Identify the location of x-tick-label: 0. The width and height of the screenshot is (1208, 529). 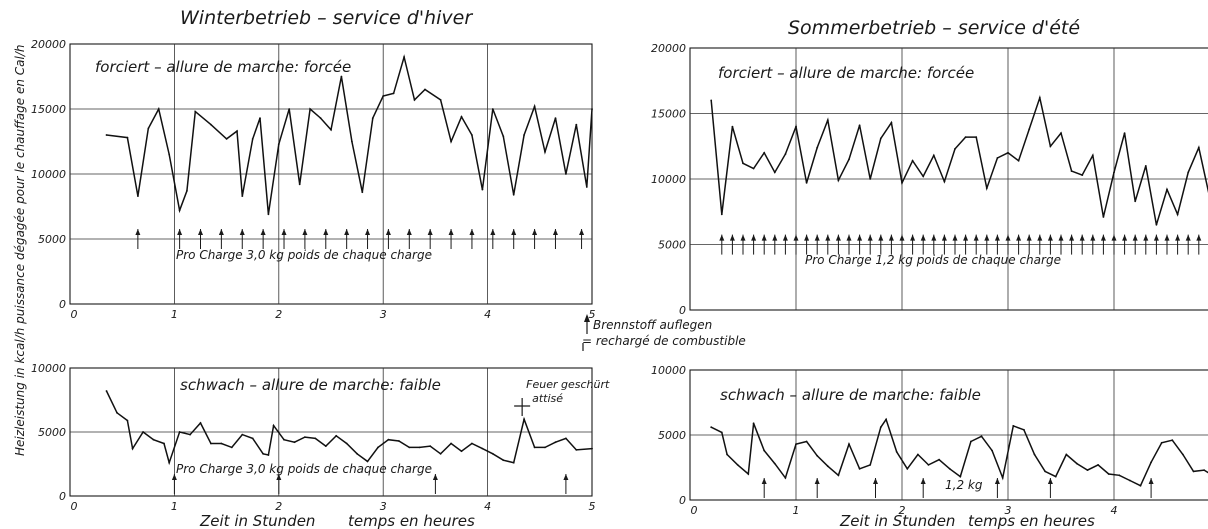
(694, 510).